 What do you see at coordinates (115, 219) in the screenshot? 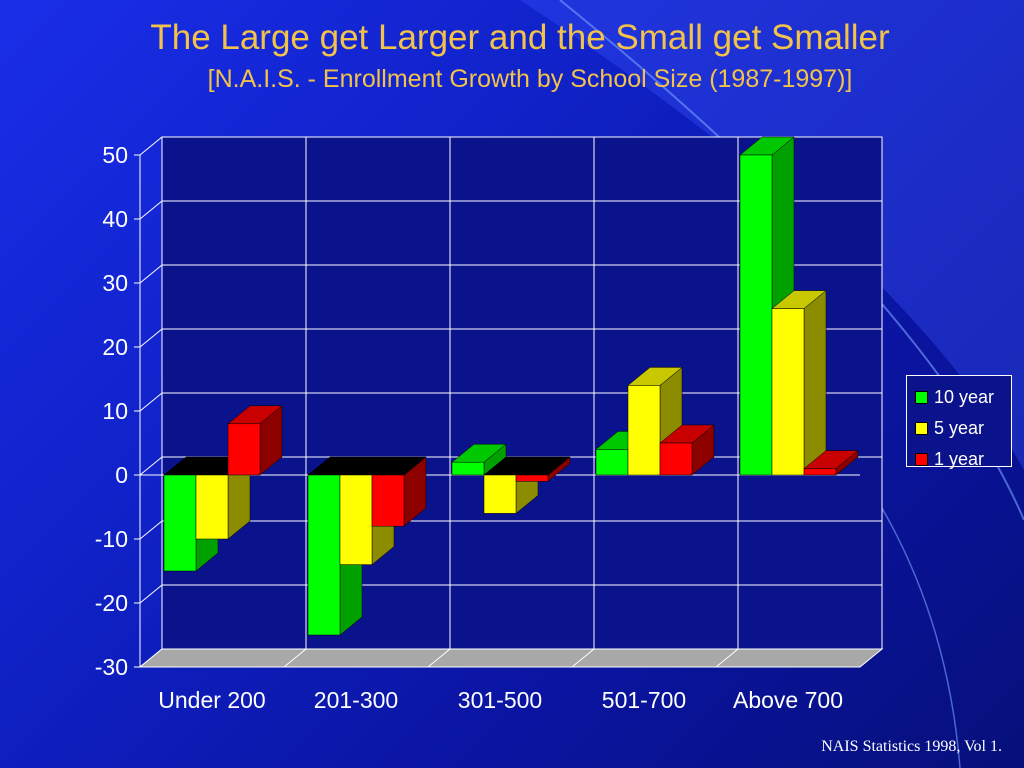
I see `y-tick-label: 40` at bounding box center [115, 219].